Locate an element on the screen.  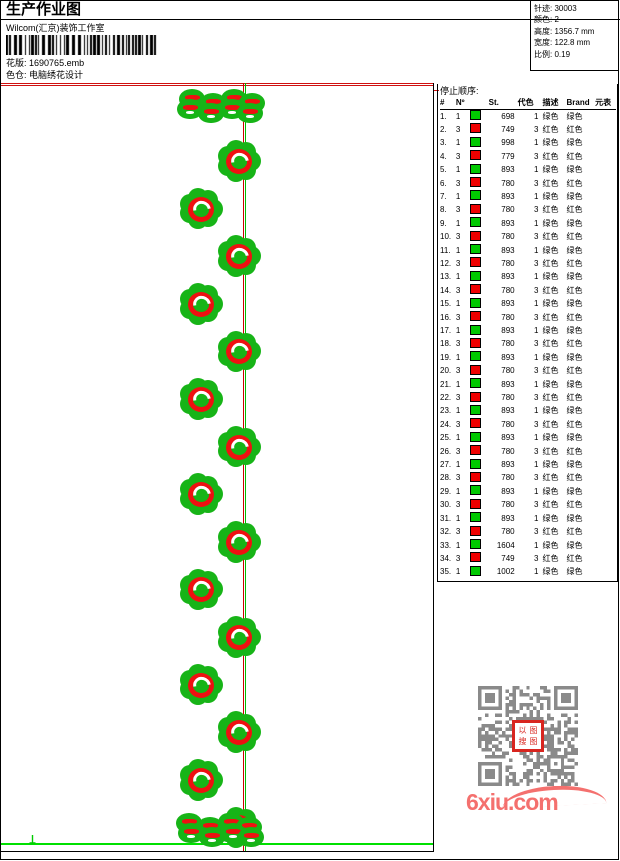
cell-index: 26. is located at coordinates (446, 451).